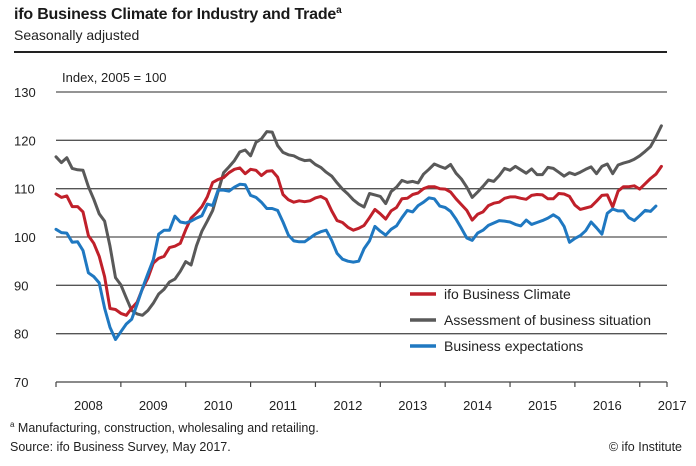 Image resolution: width=696 pixels, height=466 pixels. I want to click on x-tick-label: 2012, so click(347, 405).